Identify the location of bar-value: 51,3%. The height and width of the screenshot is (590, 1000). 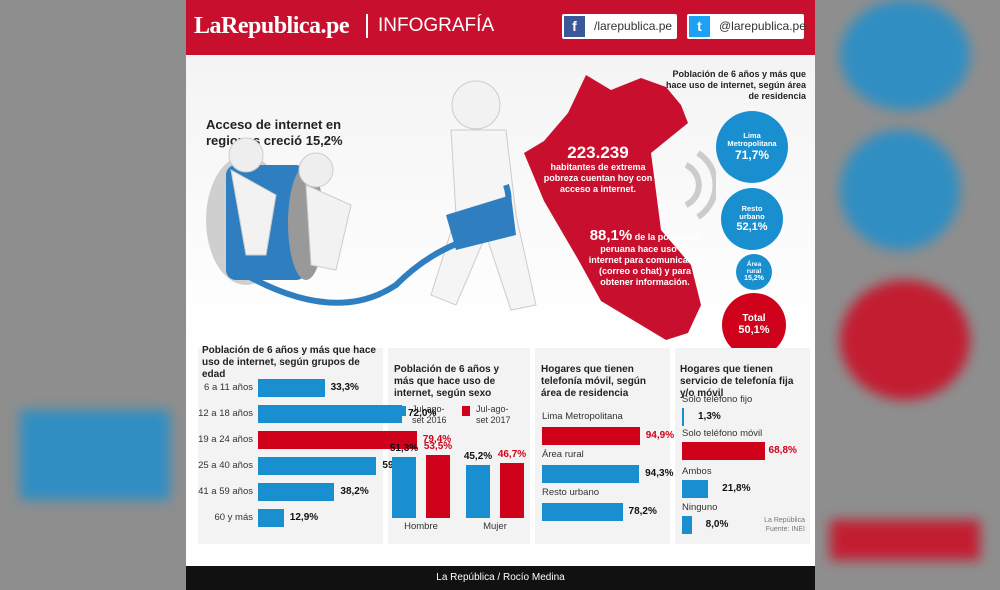
(404, 449).